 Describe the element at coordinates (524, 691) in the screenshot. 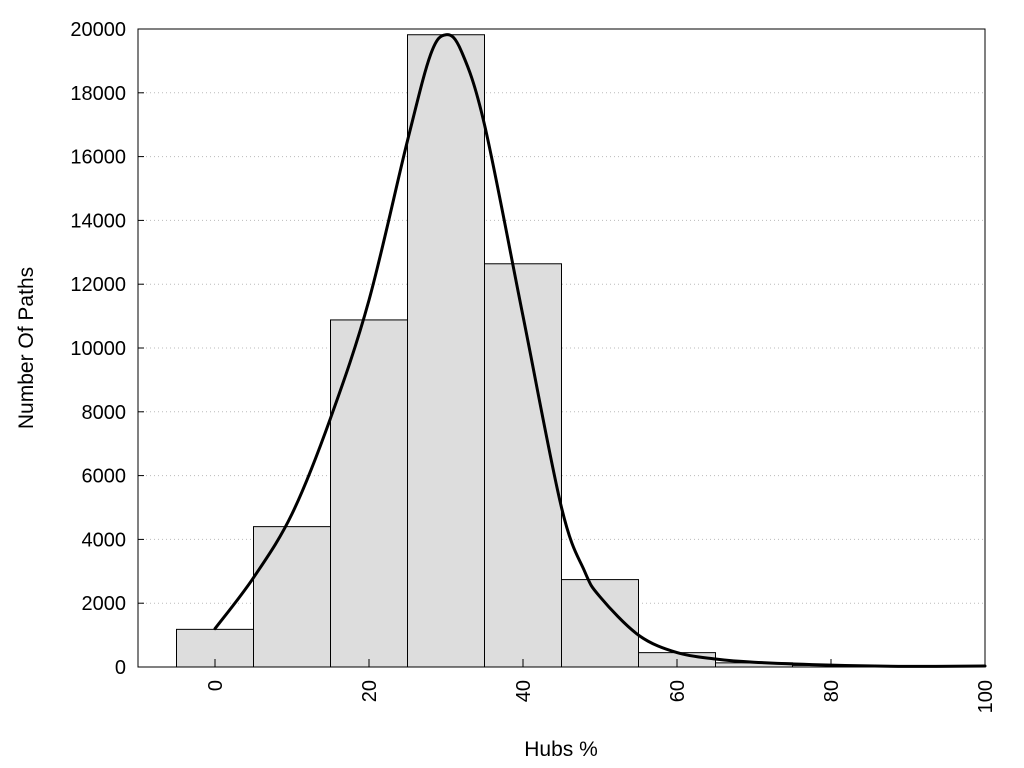

I see `x-tick-label: 40` at that location.